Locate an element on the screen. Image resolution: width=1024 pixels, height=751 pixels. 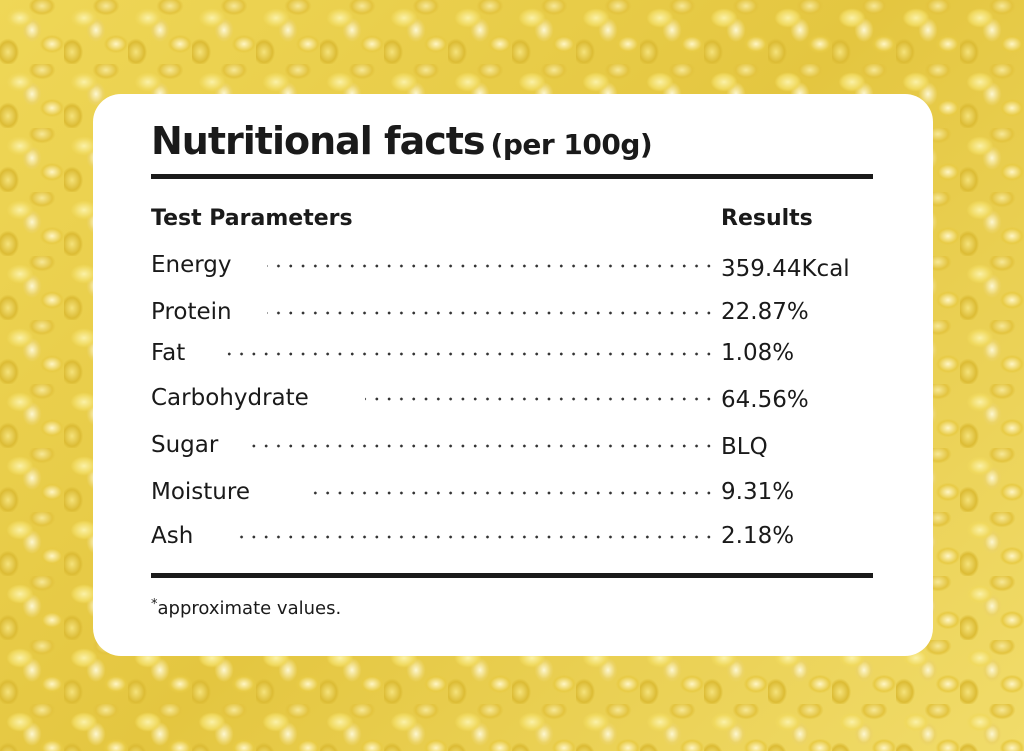
footnote-asterisk: * is located at coordinates (154, 604).